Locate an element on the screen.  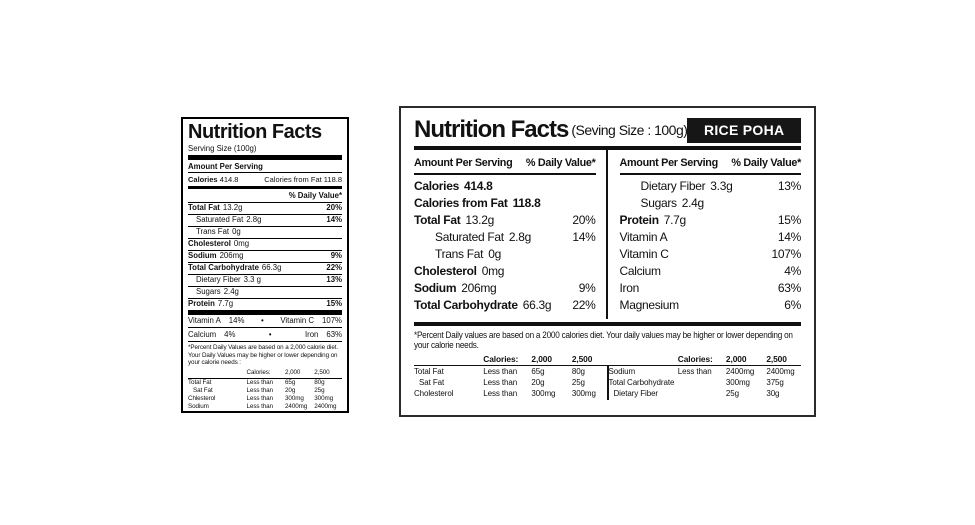
row-nutrient: Sodium is located at coordinates (622, 372).